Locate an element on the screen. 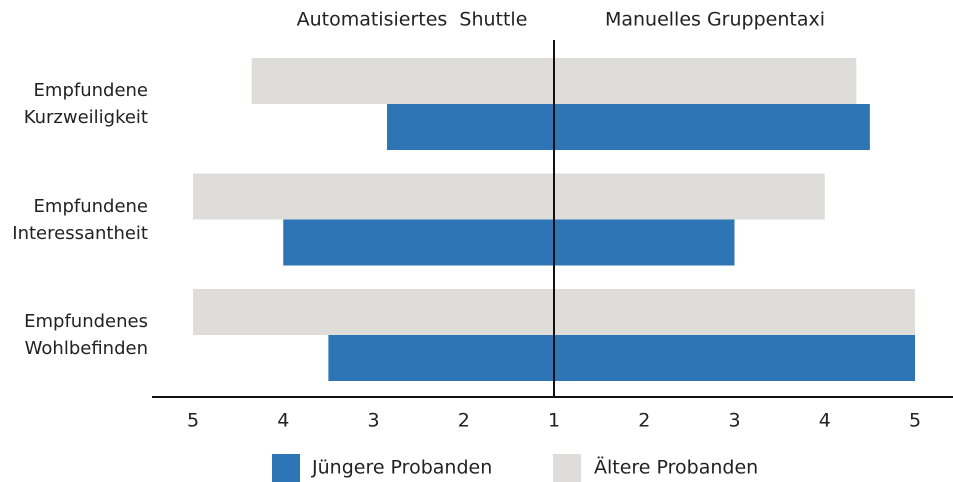 The width and height of the screenshot is (953, 482). category-label: Empfundene Interessantheit is located at coordinates (80, 219).